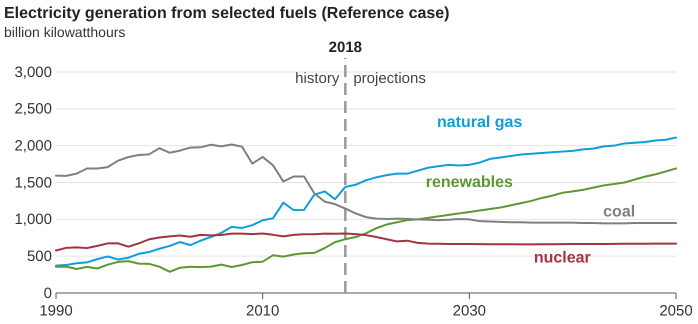  I want to click on chart-title: Electricity generation from selected fuels (Reference case), so click(227, 13).